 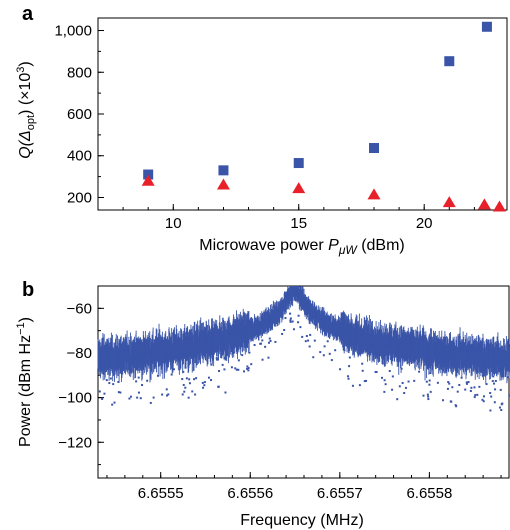 What do you see at coordinates (173, 223) in the screenshot?
I see `panel-a-x-tick-label: 10` at bounding box center [173, 223].